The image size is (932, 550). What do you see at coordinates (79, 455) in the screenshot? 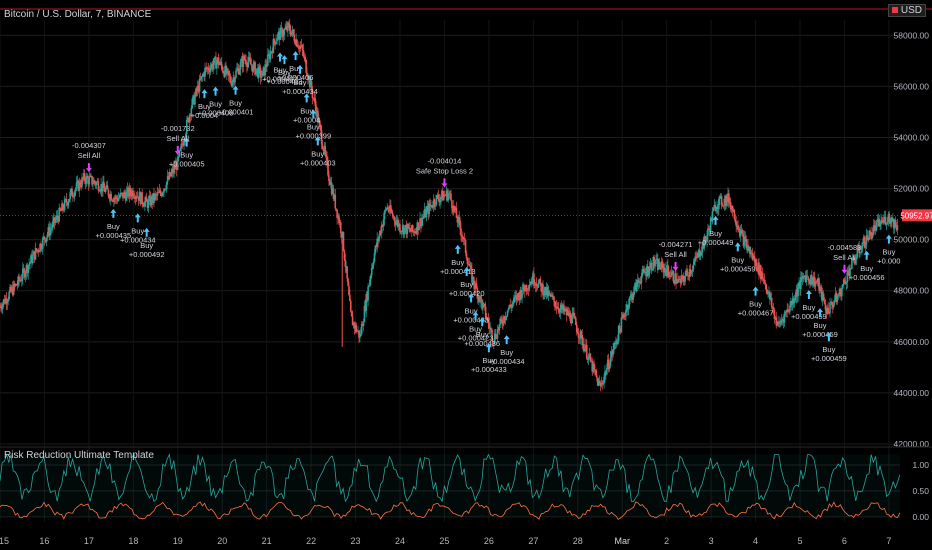
I see `indicator-title: Risk Reduction Ultimate Template` at bounding box center [79, 455].